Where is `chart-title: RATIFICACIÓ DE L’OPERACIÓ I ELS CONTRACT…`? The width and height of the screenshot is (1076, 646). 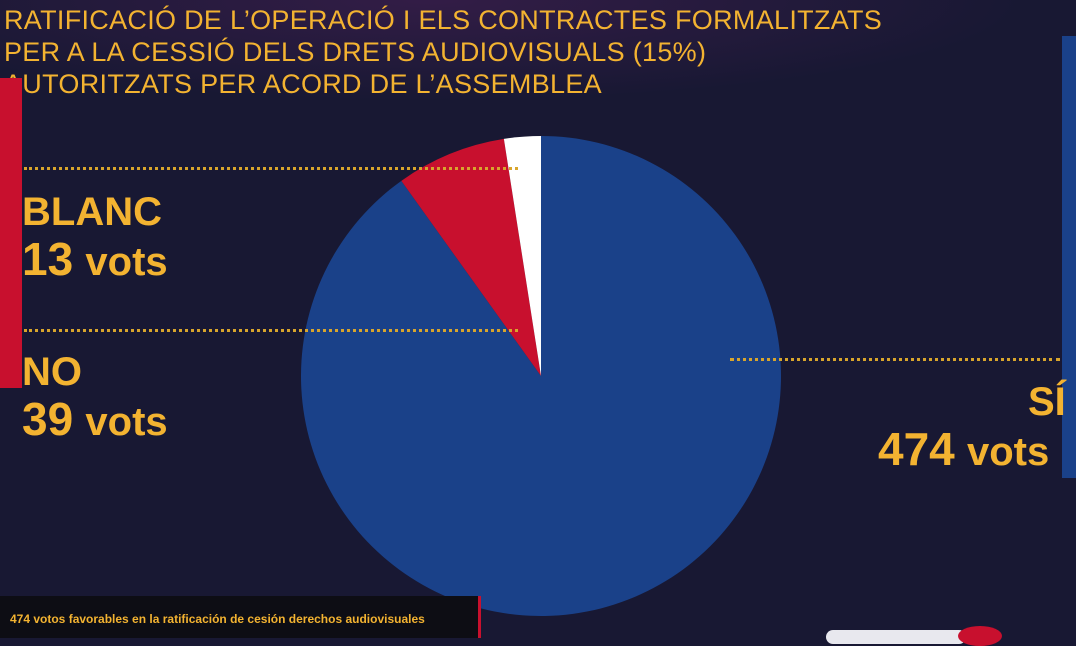
chart-title: RATIFICACIÓ DE L’OPERACIÓ I ELS CONTRACT… is located at coordinates (443, 52).